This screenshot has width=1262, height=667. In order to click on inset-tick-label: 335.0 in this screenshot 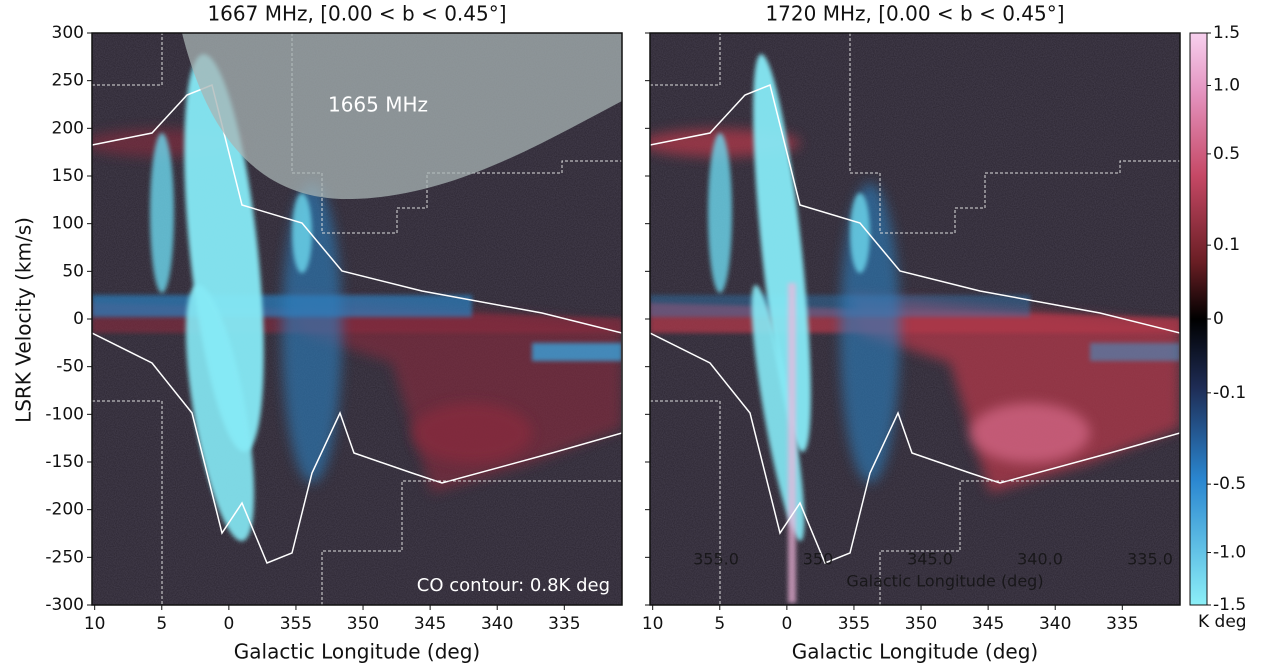, I will do `click(1150, 559)`.